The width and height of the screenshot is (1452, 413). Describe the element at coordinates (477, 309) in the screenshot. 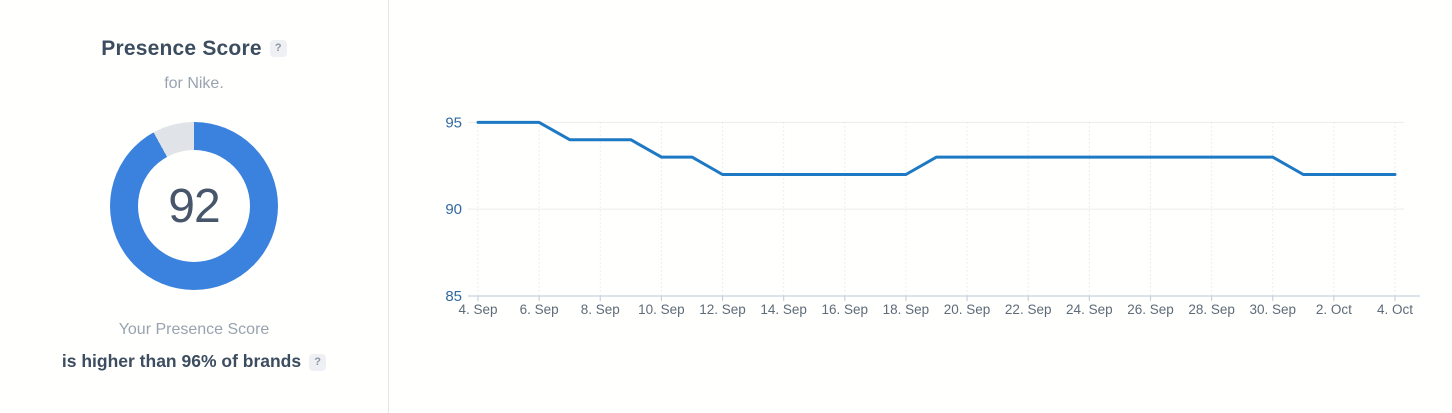

I see `svg-text: 4. Sep` at that location.